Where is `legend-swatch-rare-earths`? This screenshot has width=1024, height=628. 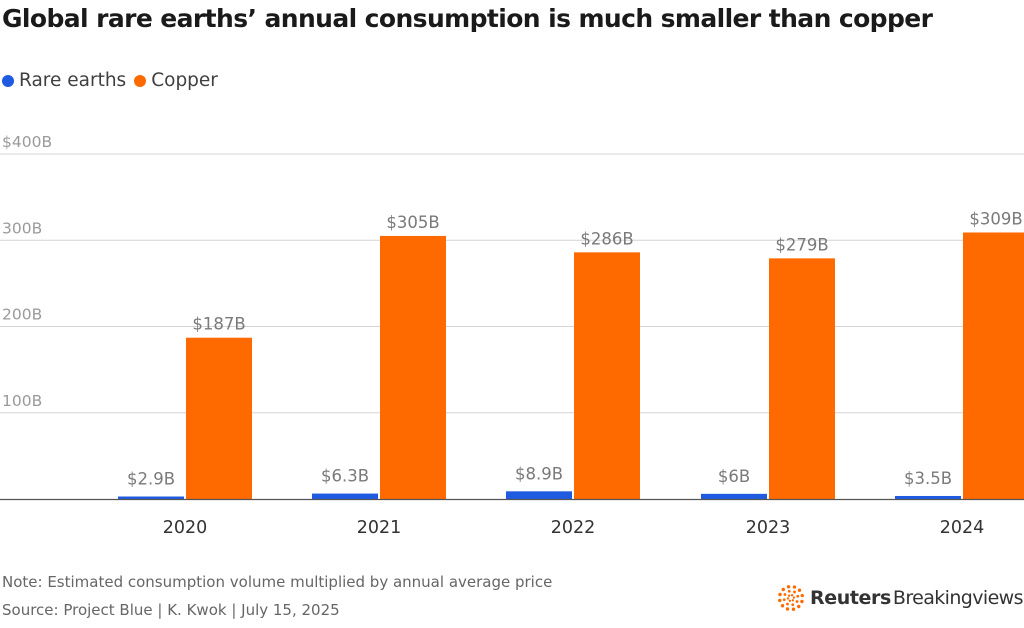
legend-swatch-rare-earths is located at coordinates (8, 80).